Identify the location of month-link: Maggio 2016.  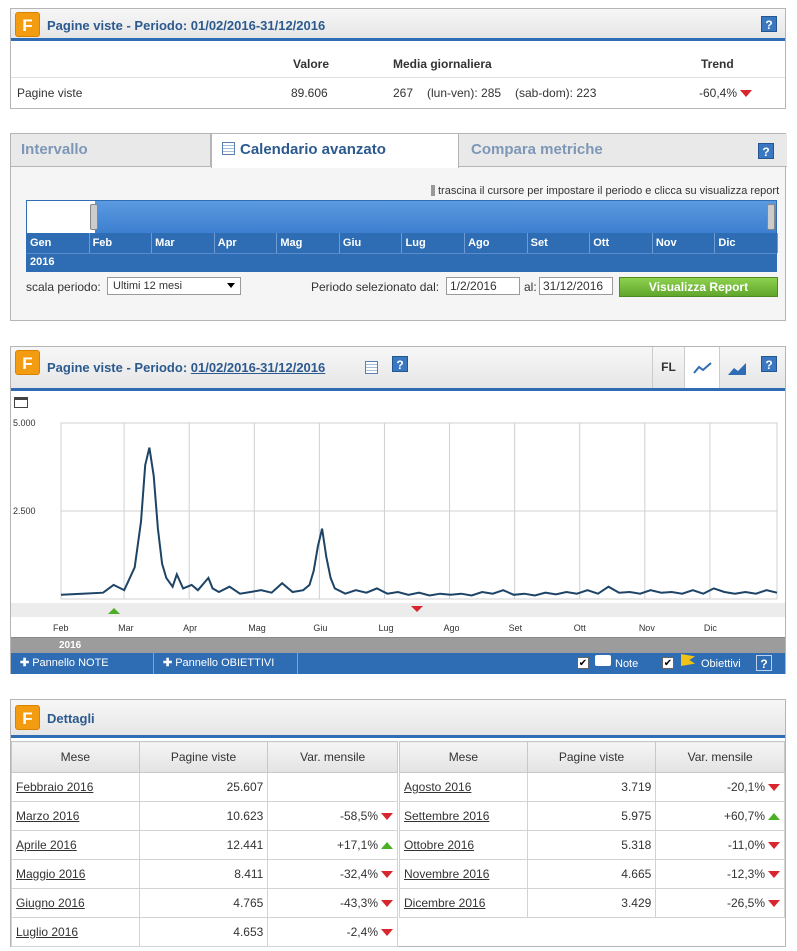
(75, 874).